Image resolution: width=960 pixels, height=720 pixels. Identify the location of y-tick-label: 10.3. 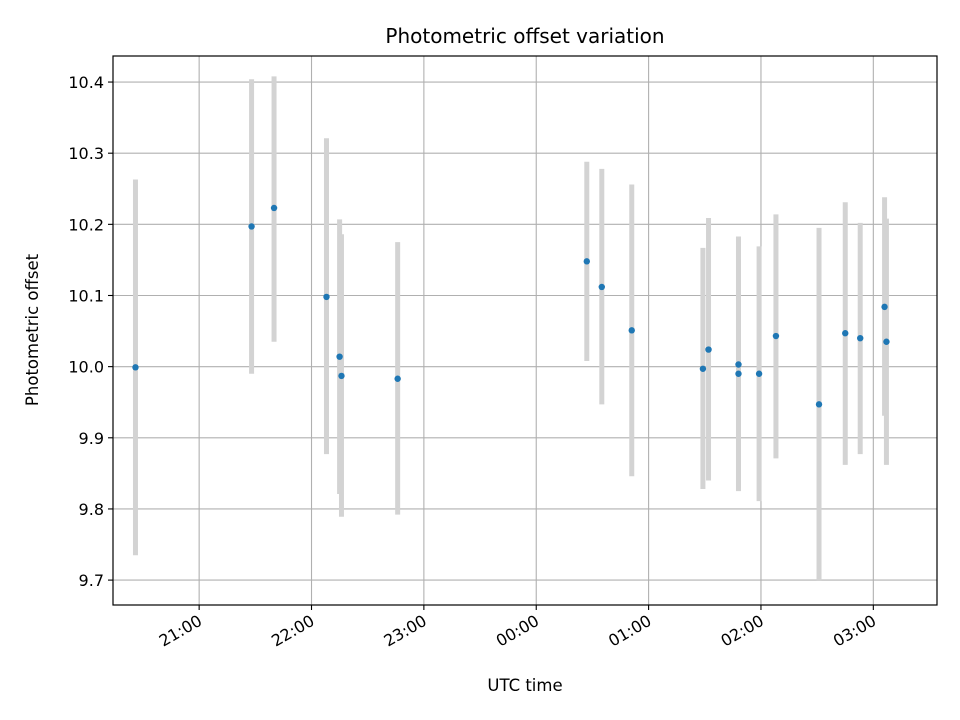
(86, 153).